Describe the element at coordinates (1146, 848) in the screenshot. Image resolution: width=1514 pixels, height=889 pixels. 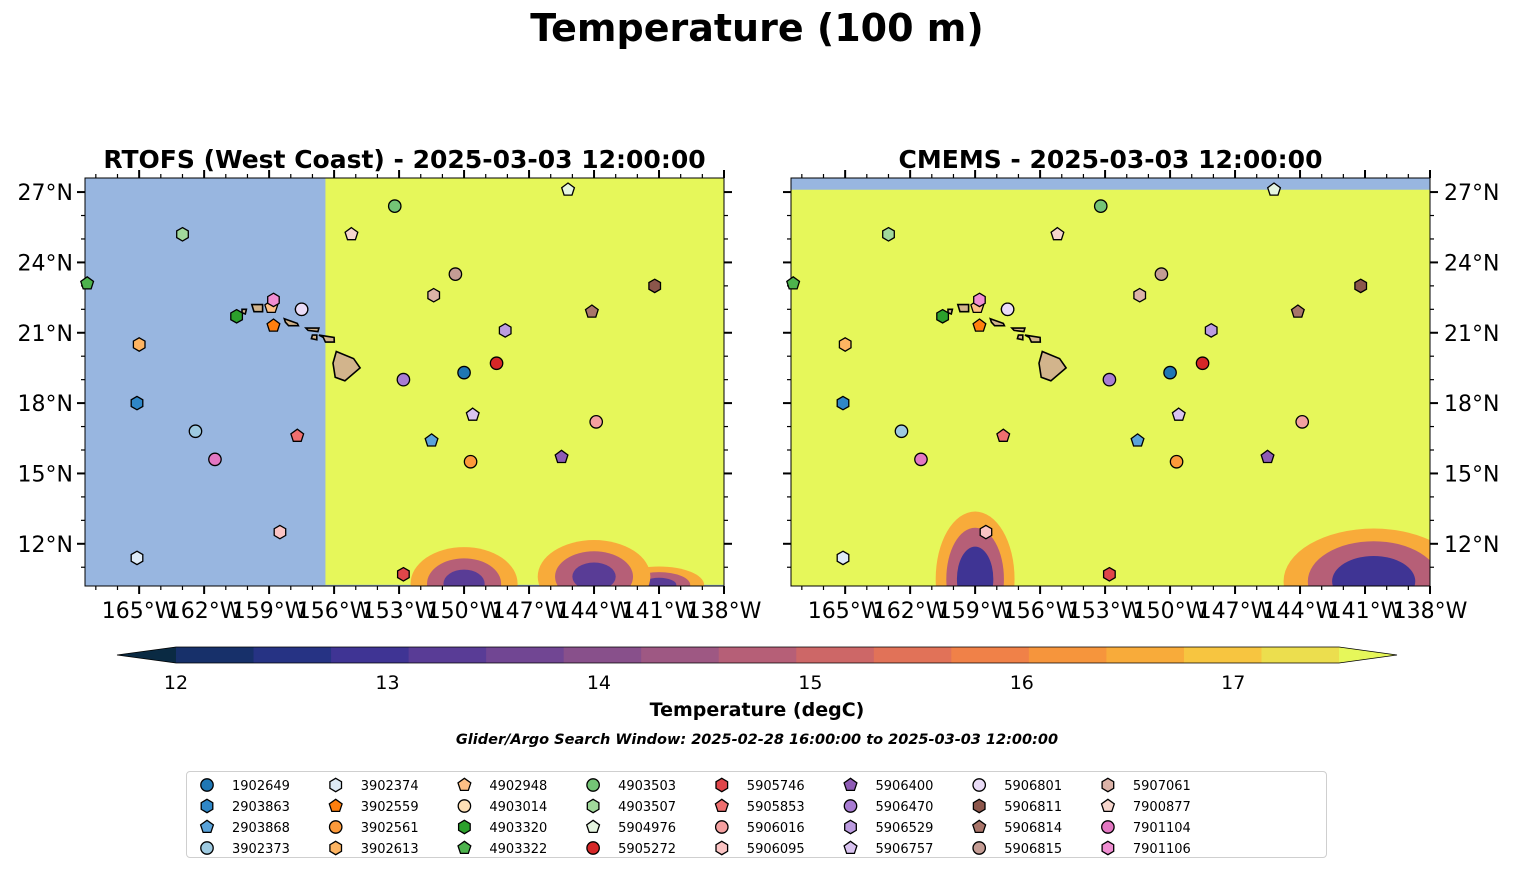
I see `legend-item-7901106: 7901106` at that location.